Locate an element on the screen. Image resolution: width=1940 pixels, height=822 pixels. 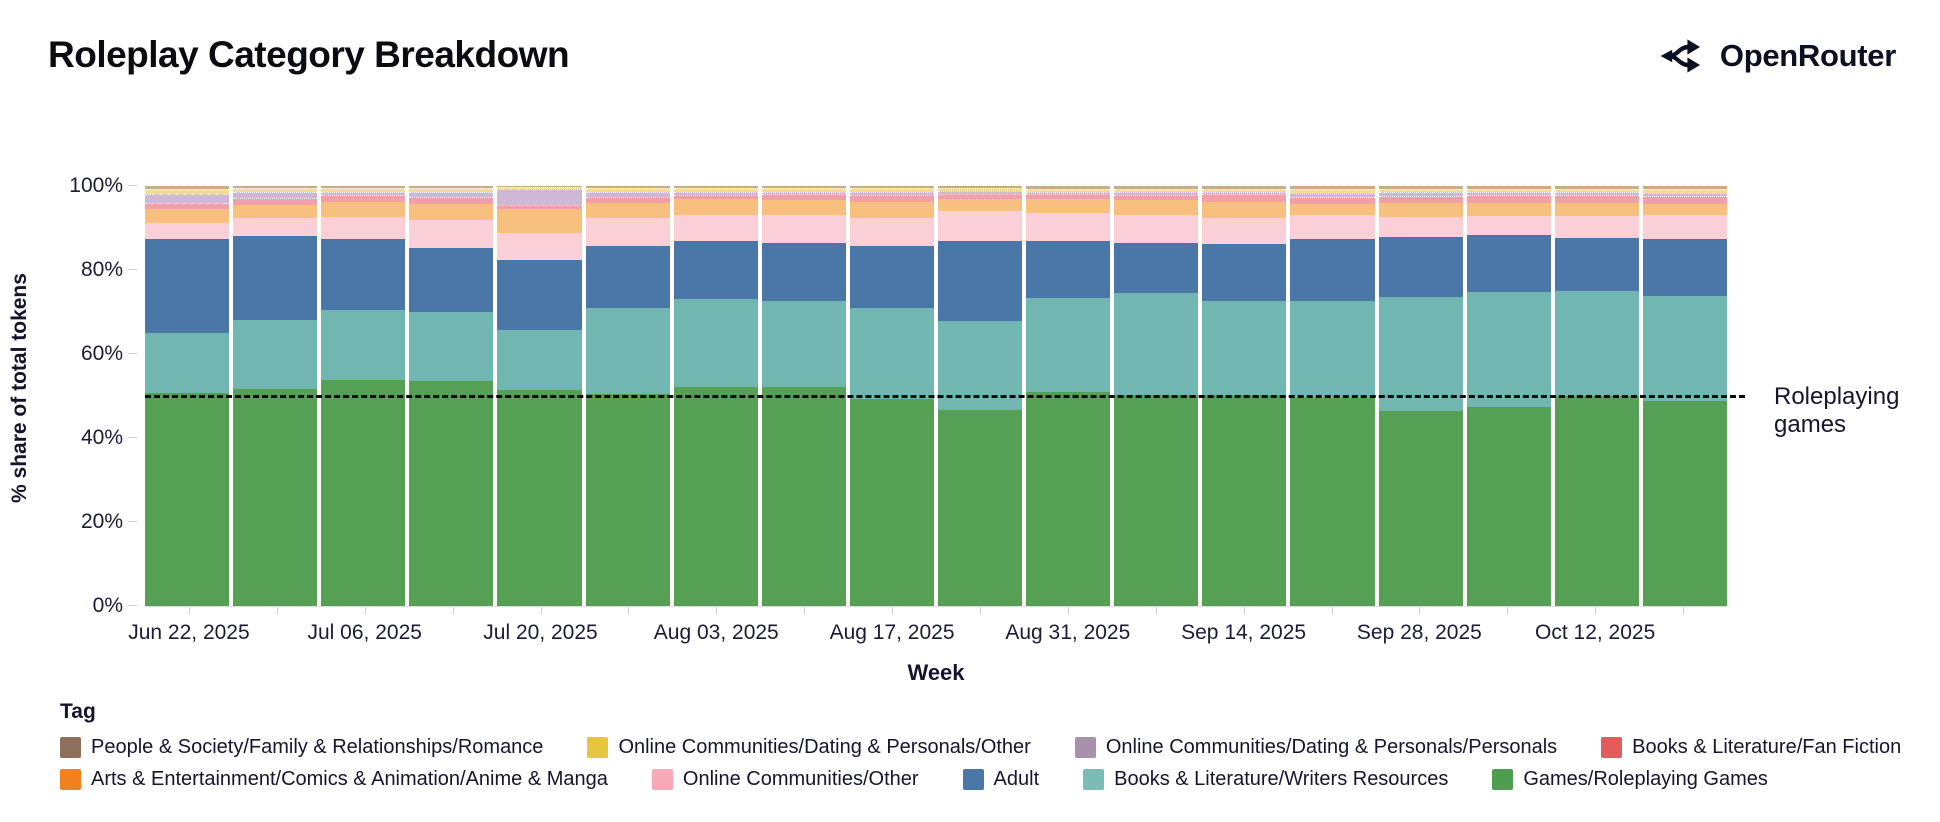
legend-item-writers: Books & Literature/Writers Resources is located at coordinates (1265, 779).